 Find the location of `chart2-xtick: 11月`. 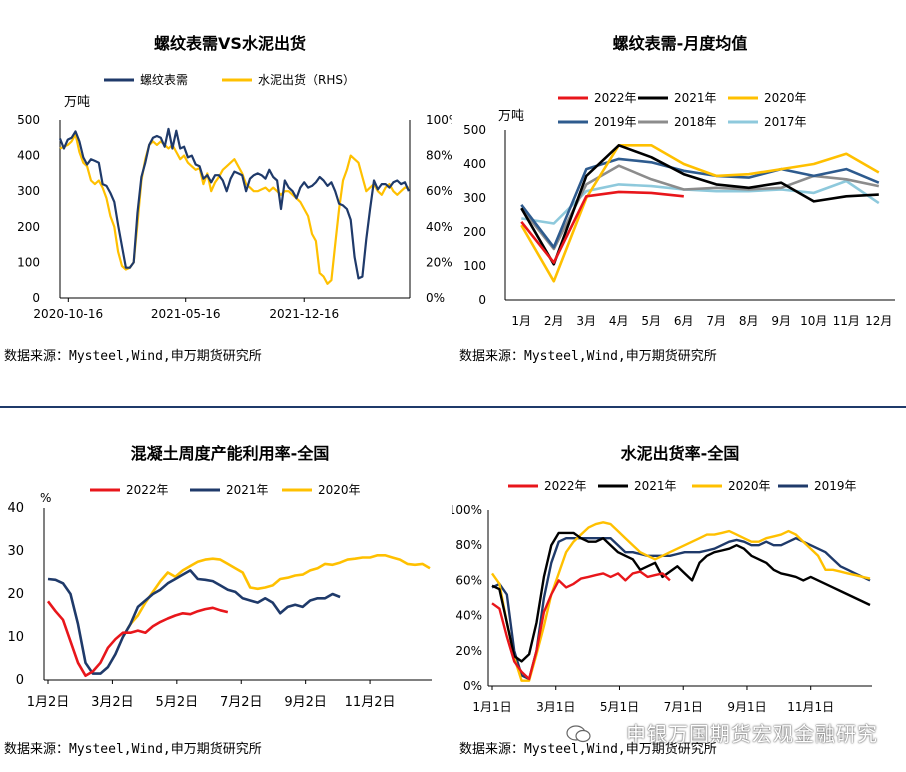

chart2-xtick: 11月 is located at coordinates (846, 321).